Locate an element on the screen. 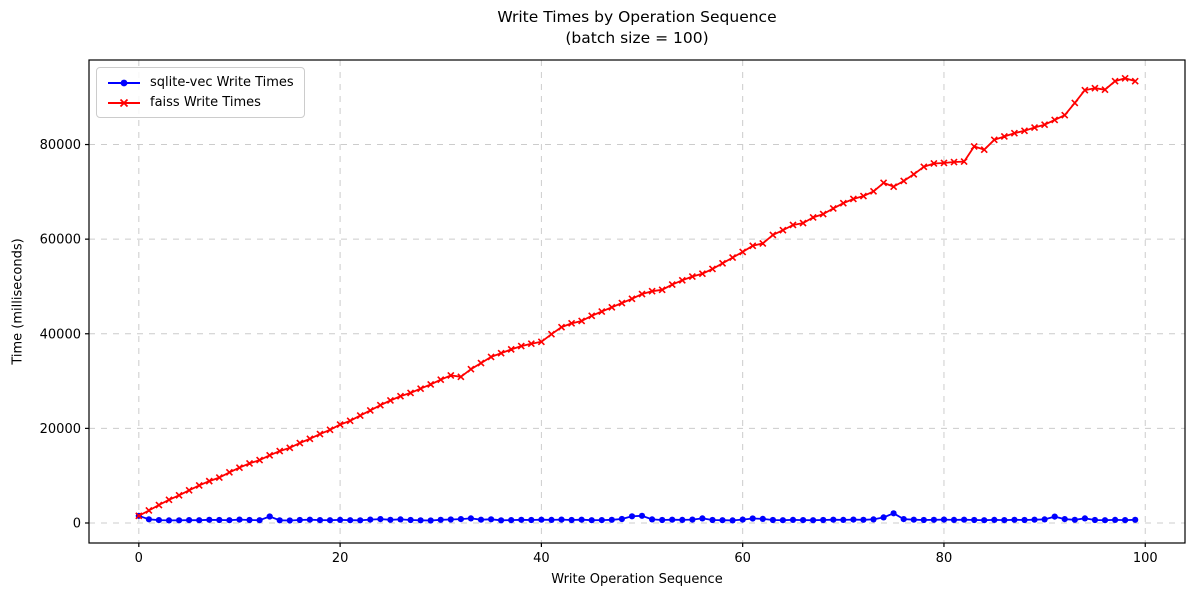 The height and width of the screenshot is (600, 1200). x-tick-label: 20 is located at coordinates (340, 558).